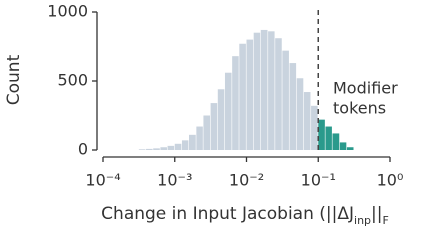 The height and width of the screenshot is (240, 440). I want to click on annotation: Modifier, so click(365, 88).